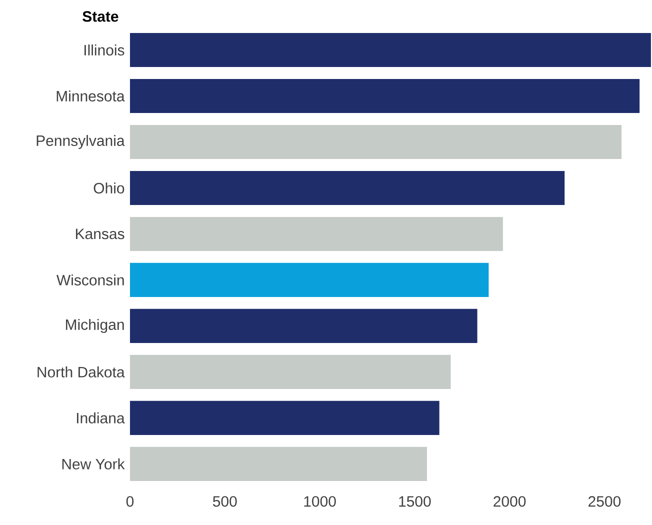 This screenshot has height=525, width=652. What do you see at coordinates (90, 96) in the screenshot?
I see `y-tick-label: Minnesota` at bounding box center [90, 96].